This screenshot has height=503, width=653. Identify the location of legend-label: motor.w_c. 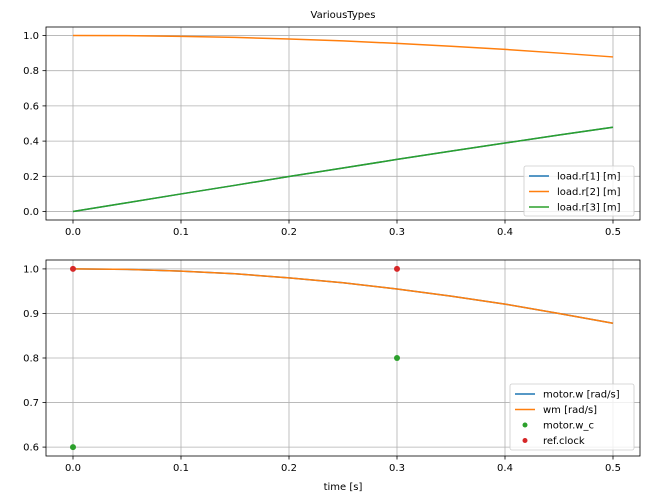
(568, 426).